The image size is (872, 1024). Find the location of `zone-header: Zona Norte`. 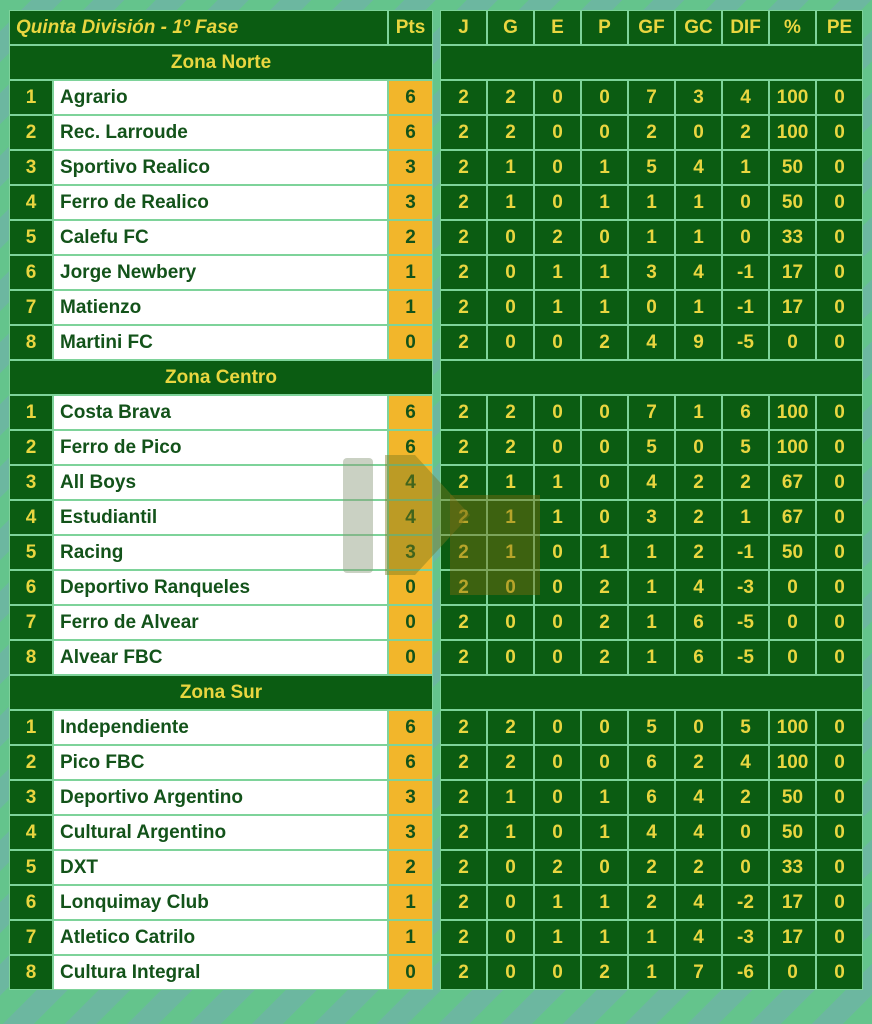

zone-header: Zona Norte is located at coordinates (221, 62).